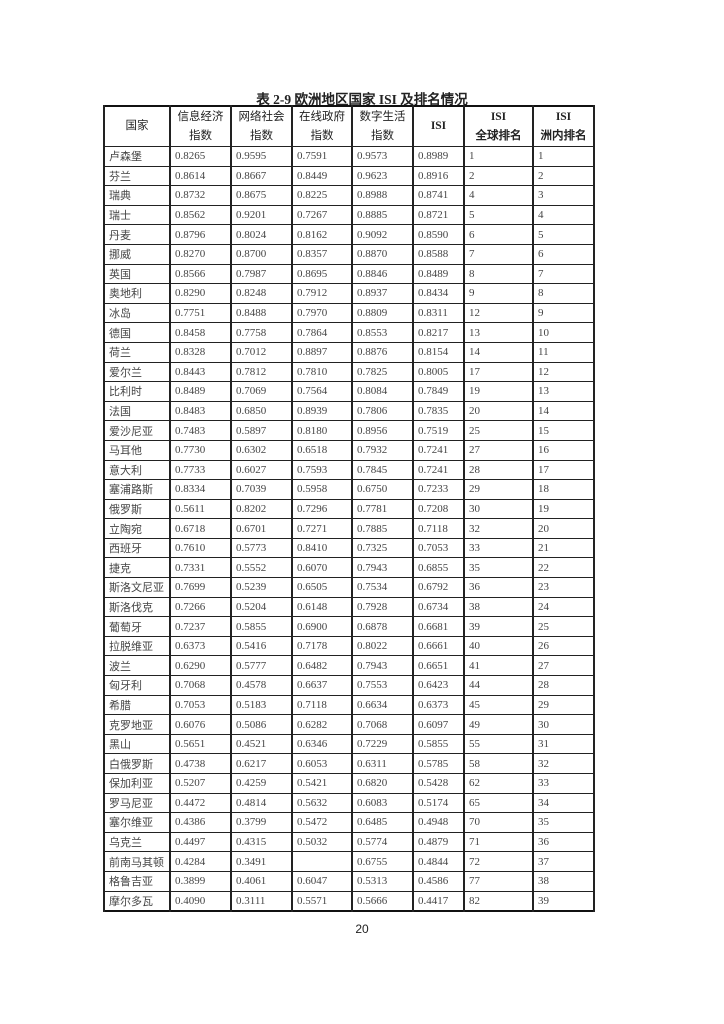  Describe the element at coordinates (498, 666) in the screenshot. I see `cell-isi-global-rank: 41` at that location.